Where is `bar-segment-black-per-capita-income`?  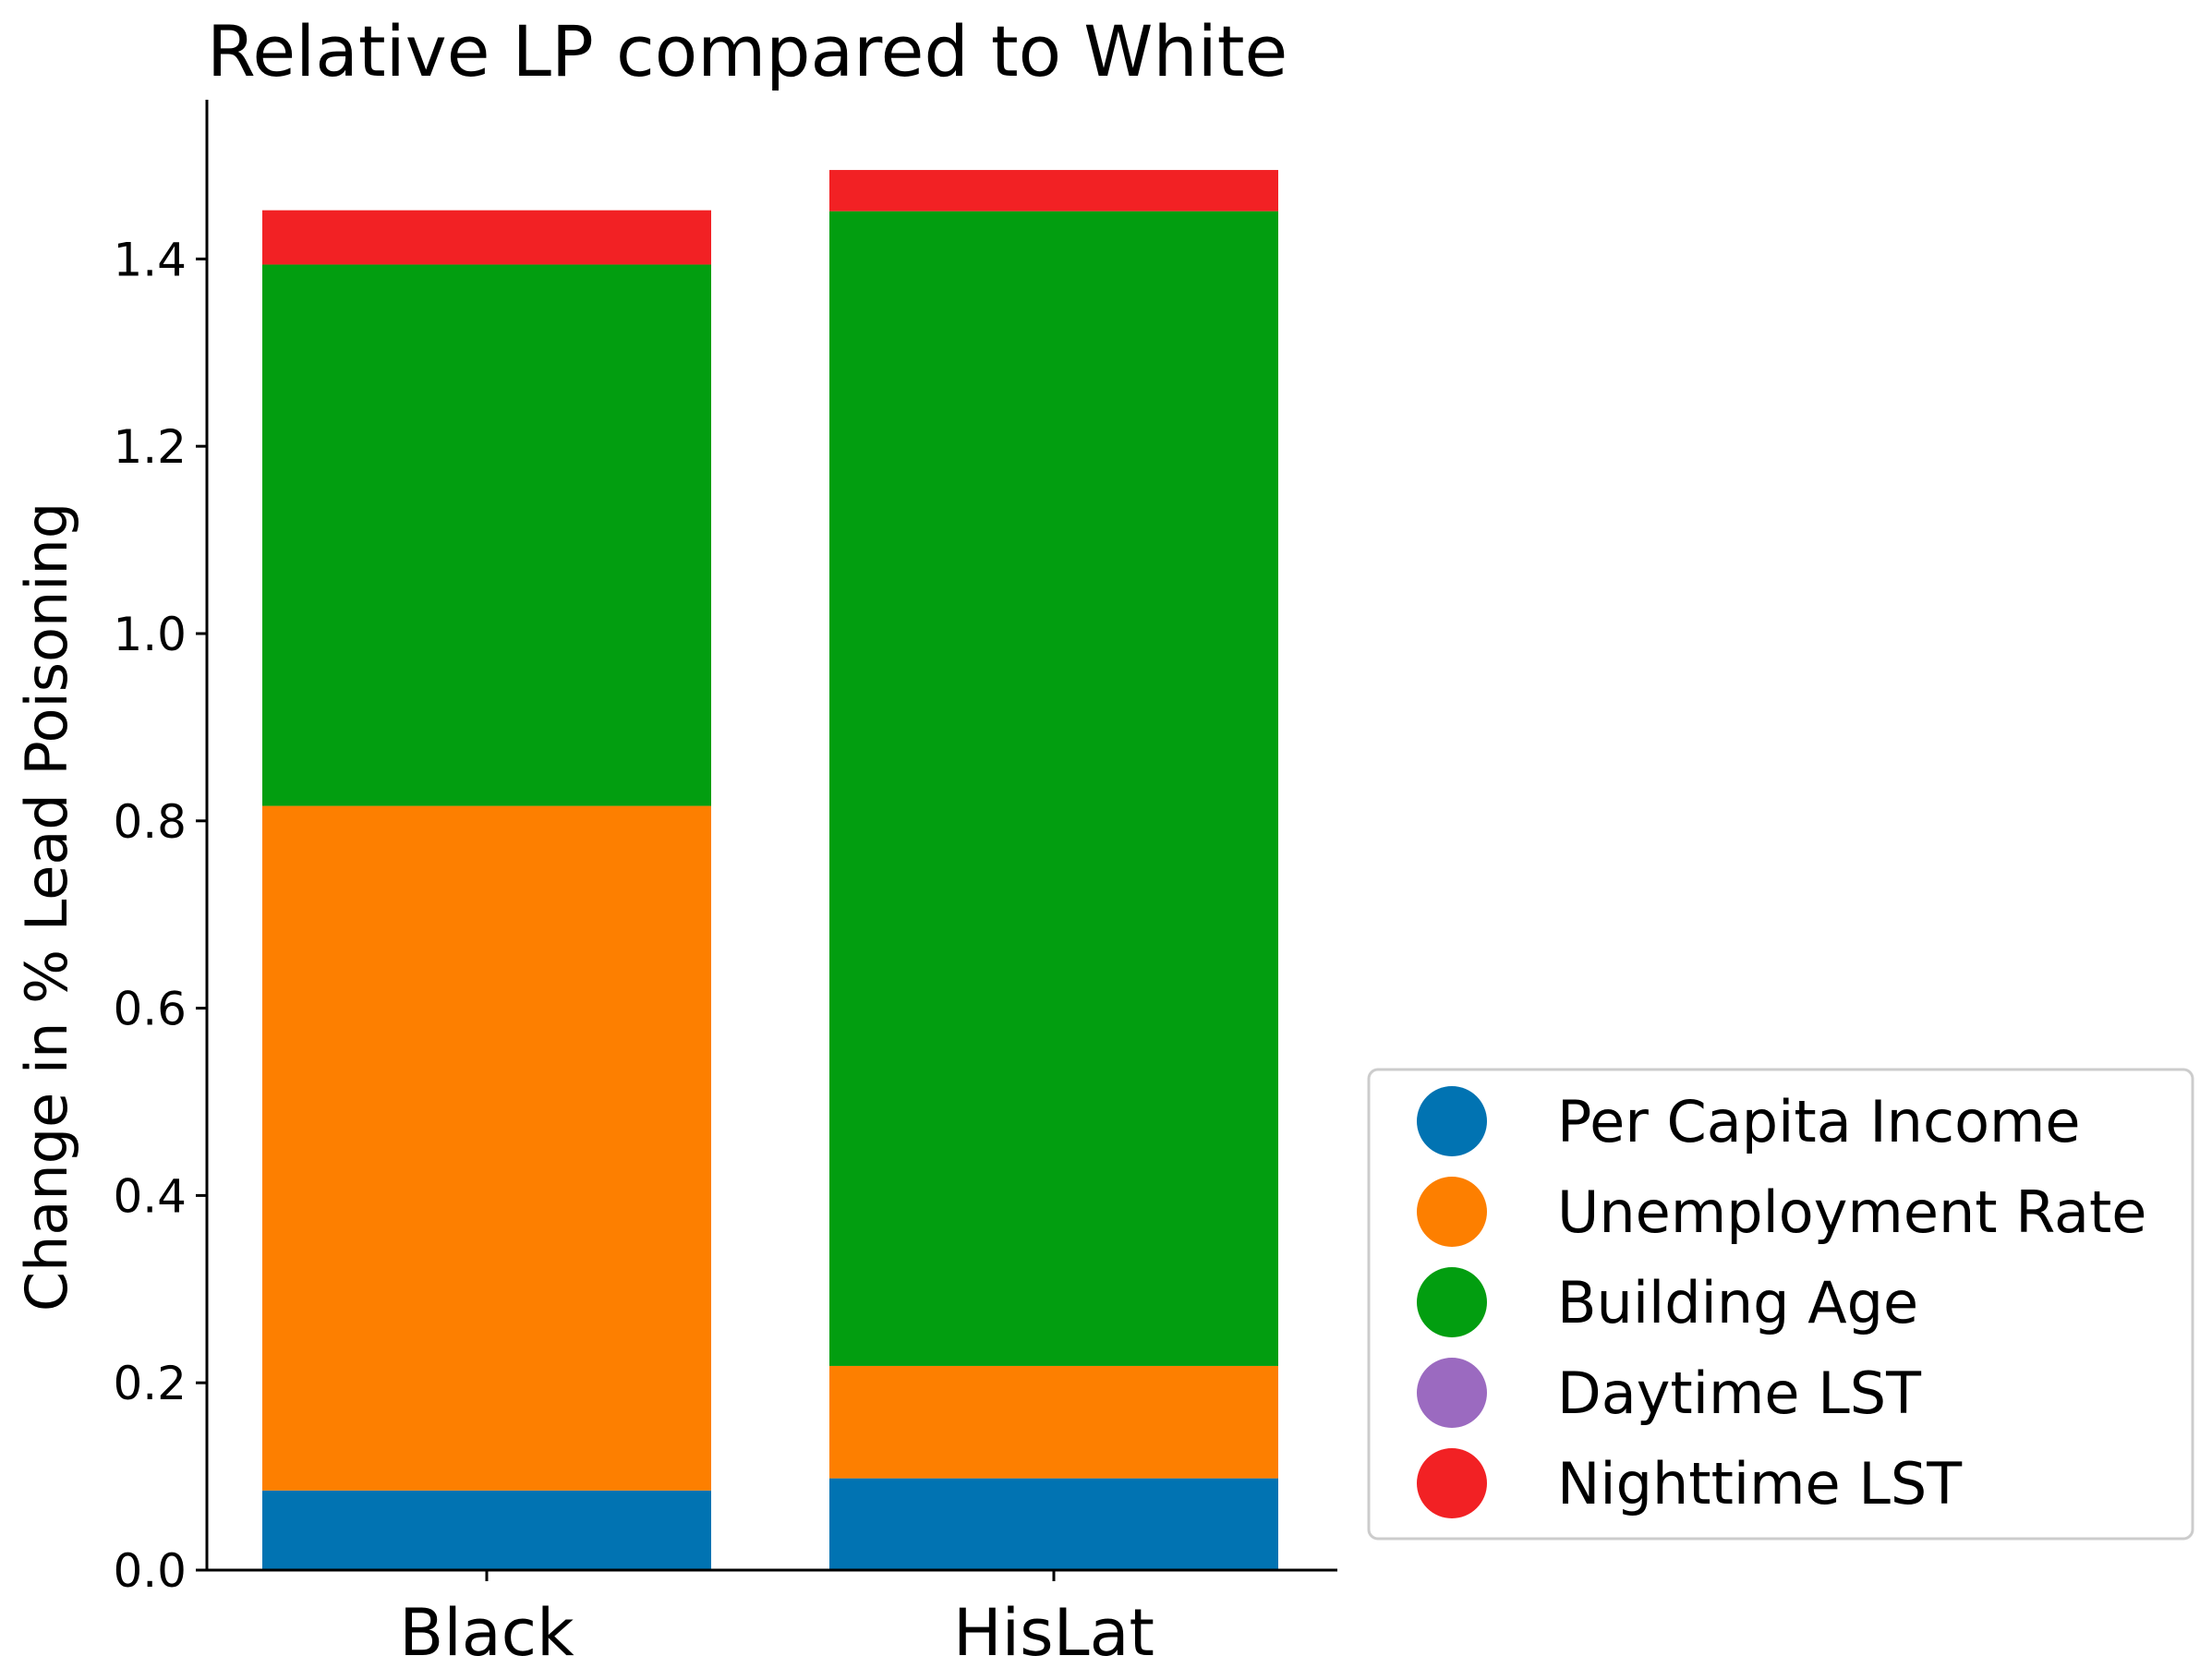
bar-segment-black-per-capita-income is located at coordinates (486, 1530).